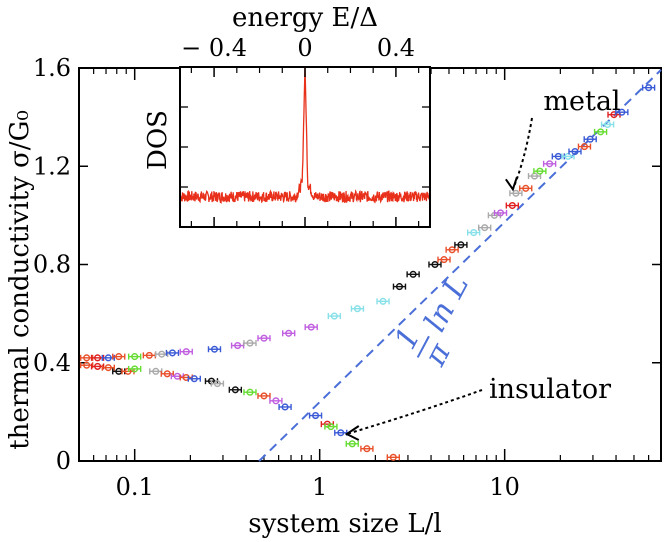 This screenshot has width=664, height=542. What do you see at coordinates (581, 101) in the screenshot?
I see `metal-annotation: metal` at bounding box center [581, 101].